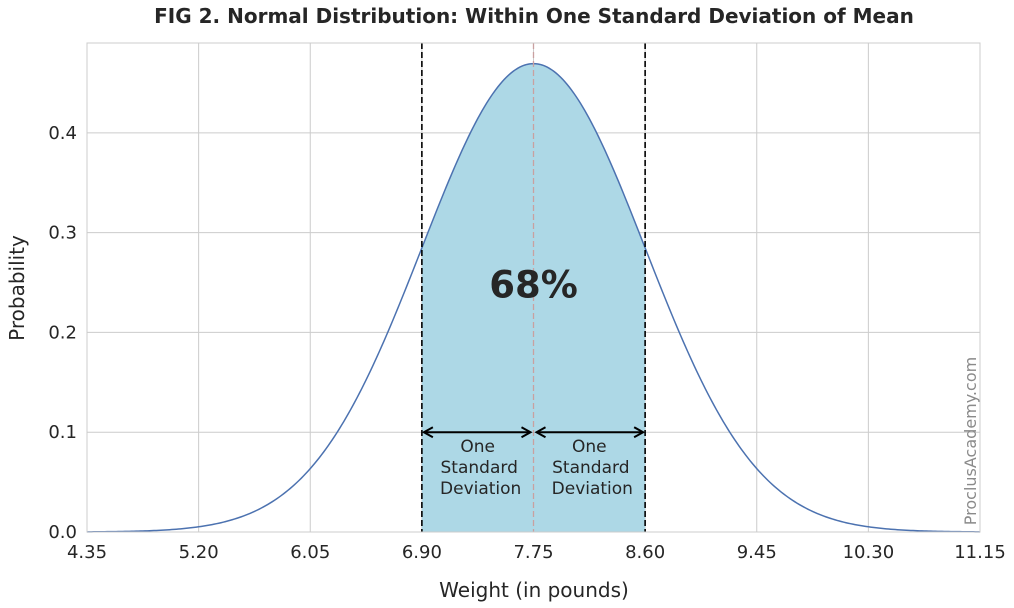  I want to click on x-tick-label: 6.90, so click(422, 552).